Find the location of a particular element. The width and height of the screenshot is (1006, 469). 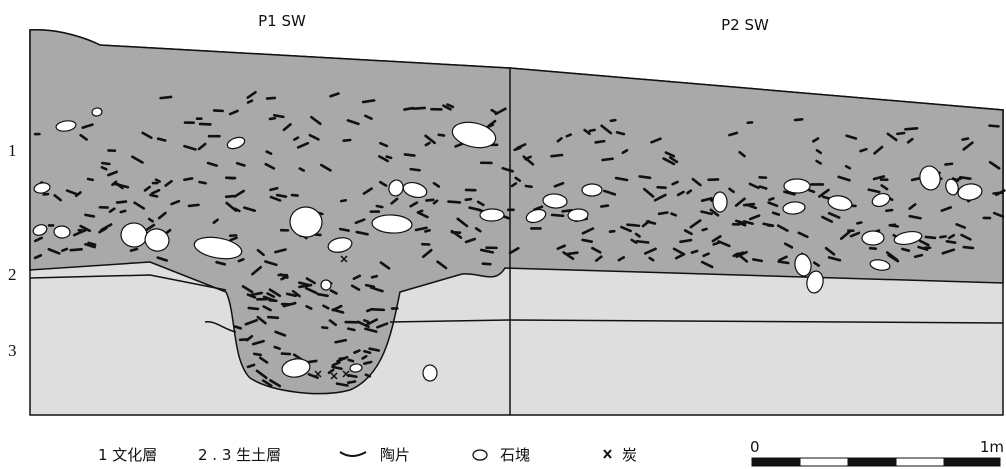

layer-label: 3 is located at coordinates (12, 350).